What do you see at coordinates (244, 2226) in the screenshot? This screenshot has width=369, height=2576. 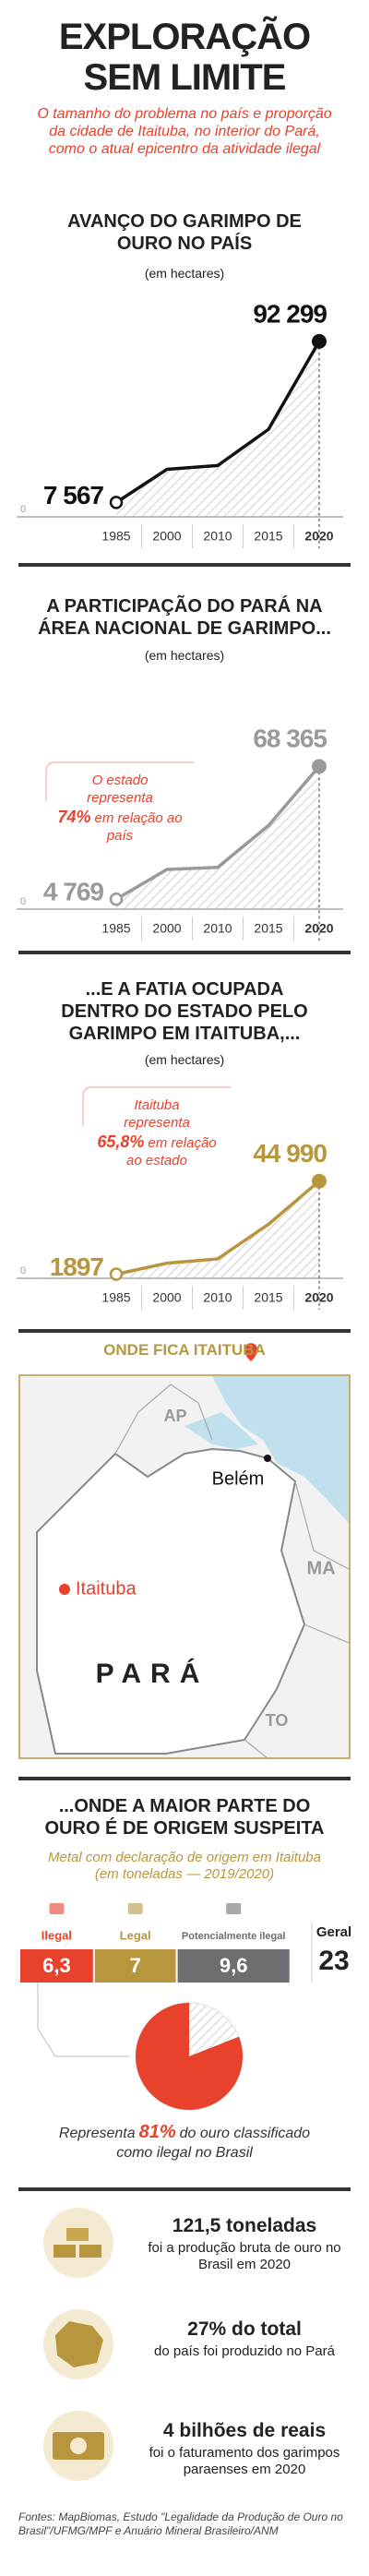 I see `fact-headline: 121,5 toneladas` at bounding box center [244, 2226].